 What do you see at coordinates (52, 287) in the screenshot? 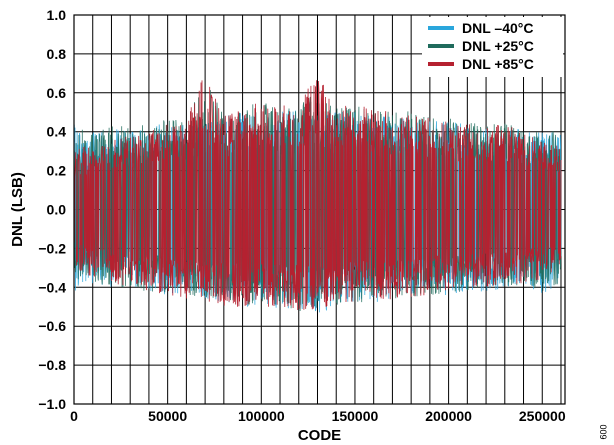
I see `y-tick-label: −0.4` at bounding box center [52, 287].